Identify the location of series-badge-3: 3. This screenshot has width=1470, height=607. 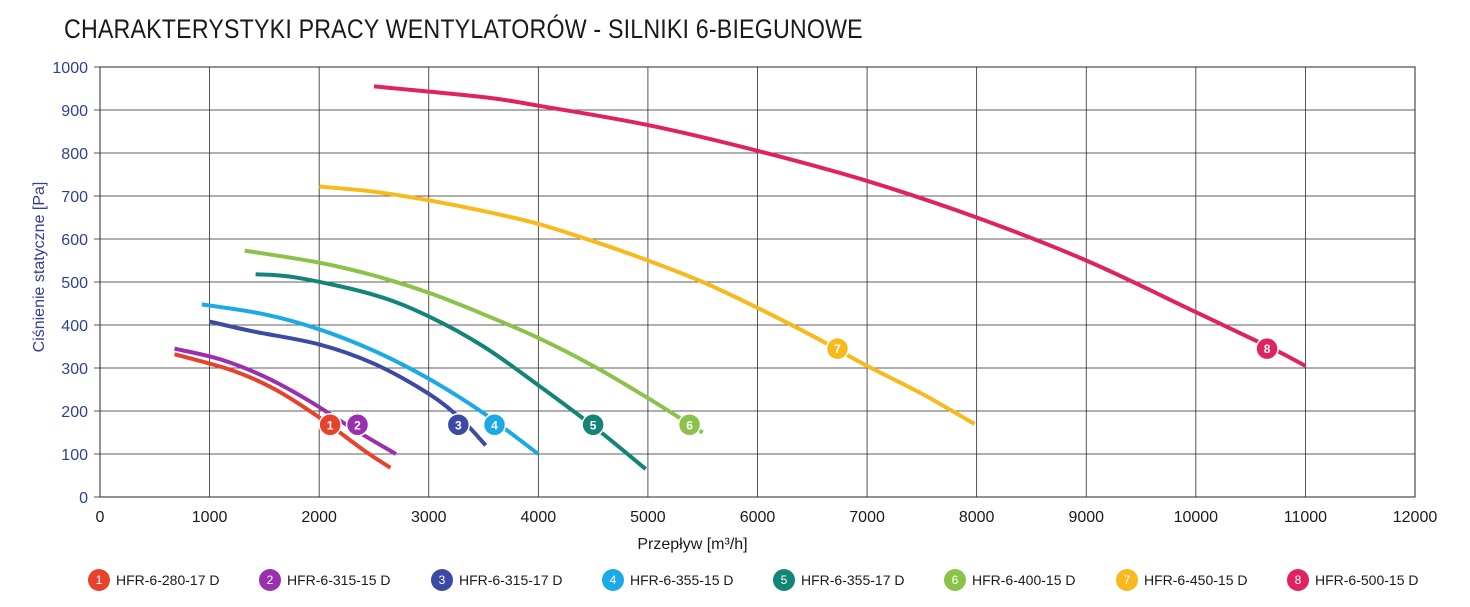
(458, 425).